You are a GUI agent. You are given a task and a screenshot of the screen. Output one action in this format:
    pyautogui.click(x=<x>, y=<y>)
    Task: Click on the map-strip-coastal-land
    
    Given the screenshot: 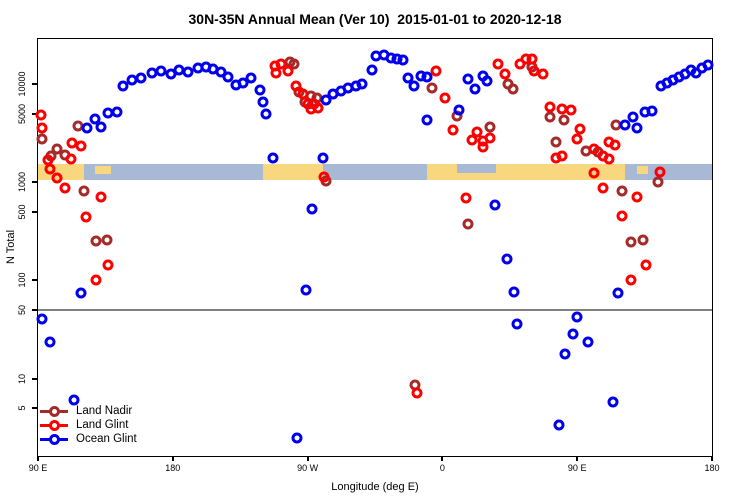 What is the action you would take?
    pyautogui.click(x=477, y=176)
    